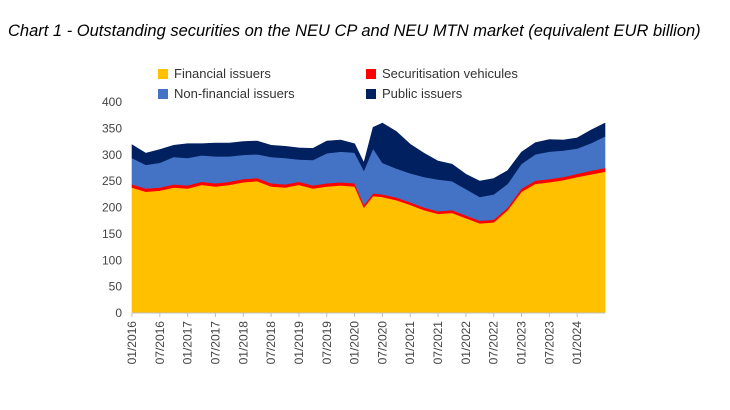 The image size is (730, 410). Describe the element at coordinates (215, 343) in the screenshot. I see `x-tick-label: 07/2017` at that location.